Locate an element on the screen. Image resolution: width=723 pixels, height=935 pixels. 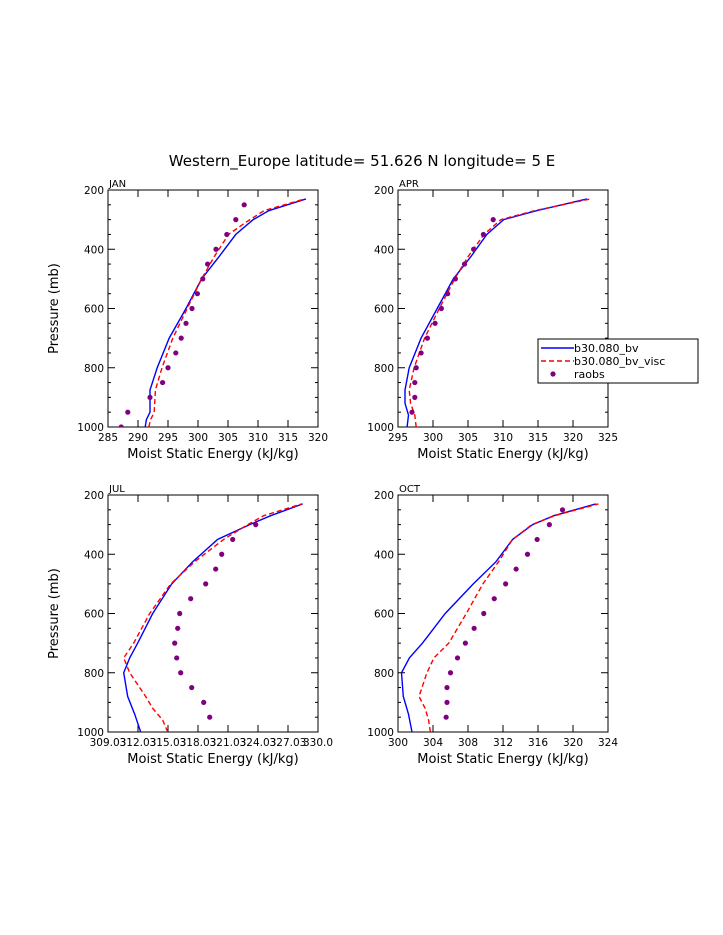
y-axis-label-jul: Pressure (mb) is located at coordinates (54, 613).